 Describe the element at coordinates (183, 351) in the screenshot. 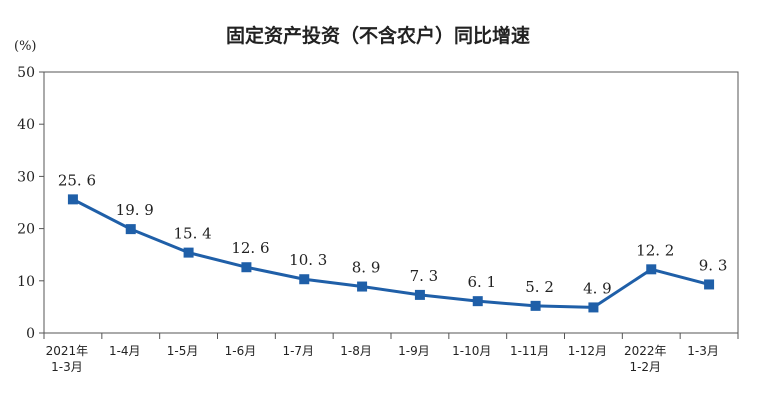

I see `x-tick-label-2: 1-5月` at that location.